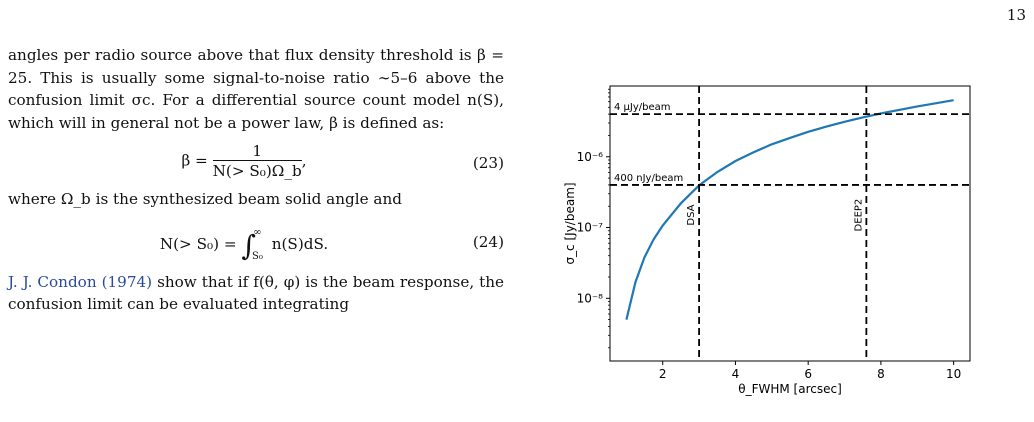  I want to click on x-tick-label-1: 4, so click(736, 374).